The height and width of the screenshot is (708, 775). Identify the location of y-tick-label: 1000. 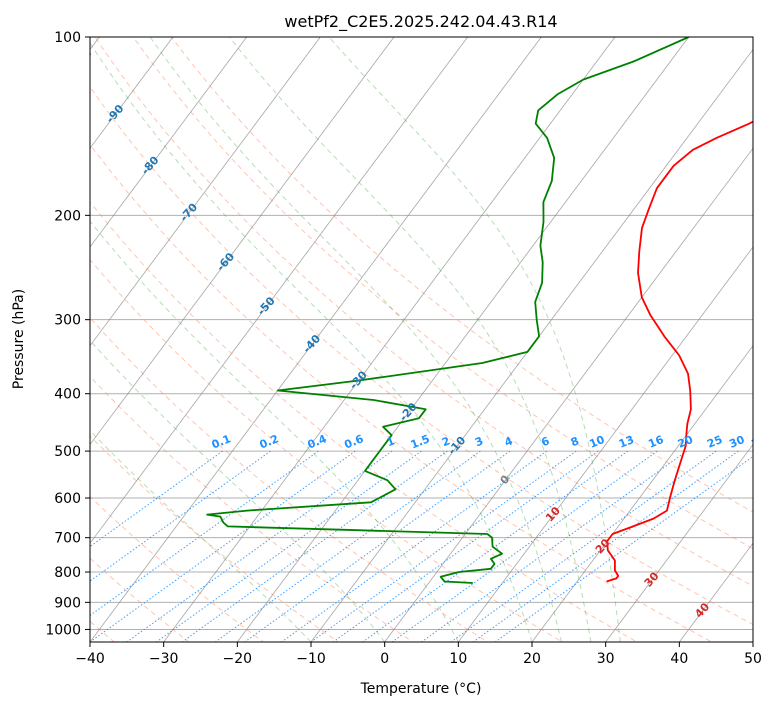
(63, 630).